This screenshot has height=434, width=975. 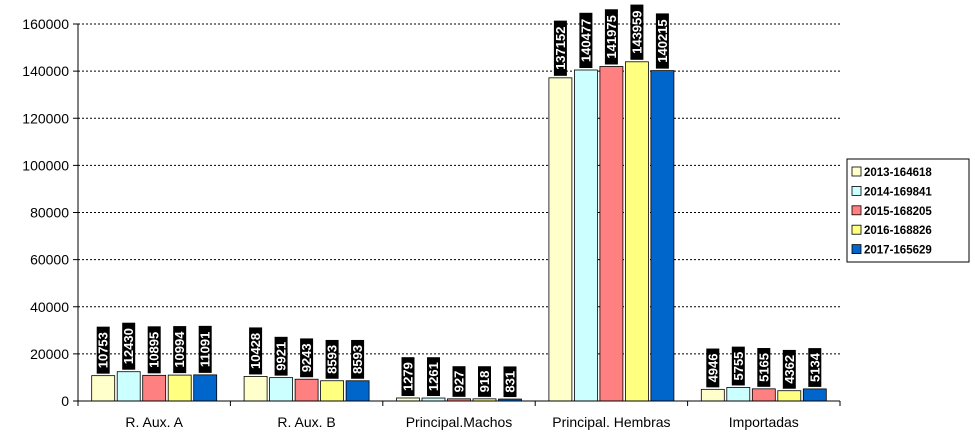 I want to click on data-label: 141975, so click(x=611, y=36).